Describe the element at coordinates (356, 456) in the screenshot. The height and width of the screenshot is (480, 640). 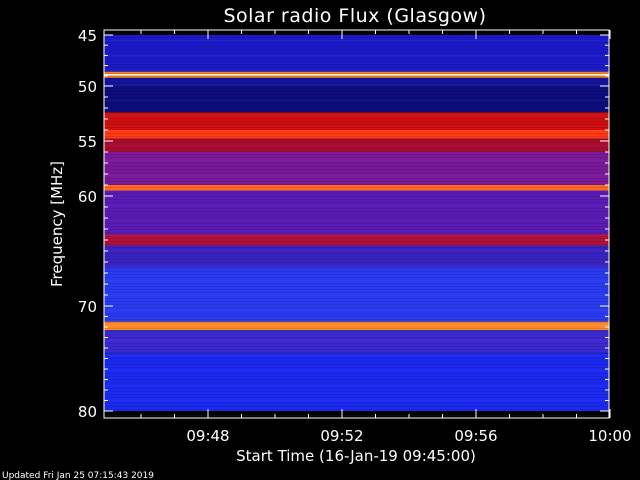
I see `x-axis-label: Start Time (16-Jan-19 09:45:00)` at that location.